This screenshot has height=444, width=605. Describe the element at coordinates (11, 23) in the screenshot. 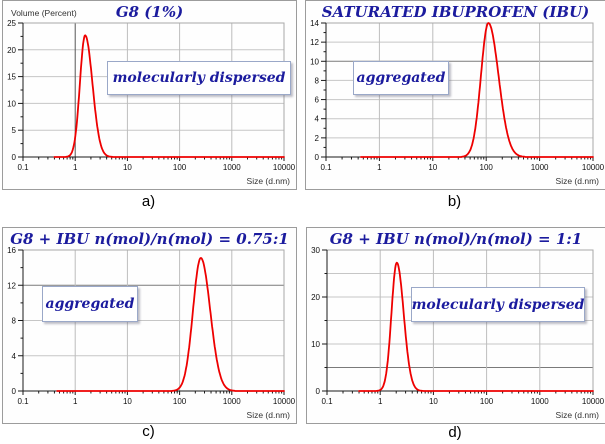

I see `y-tick-label: 25` at that location.